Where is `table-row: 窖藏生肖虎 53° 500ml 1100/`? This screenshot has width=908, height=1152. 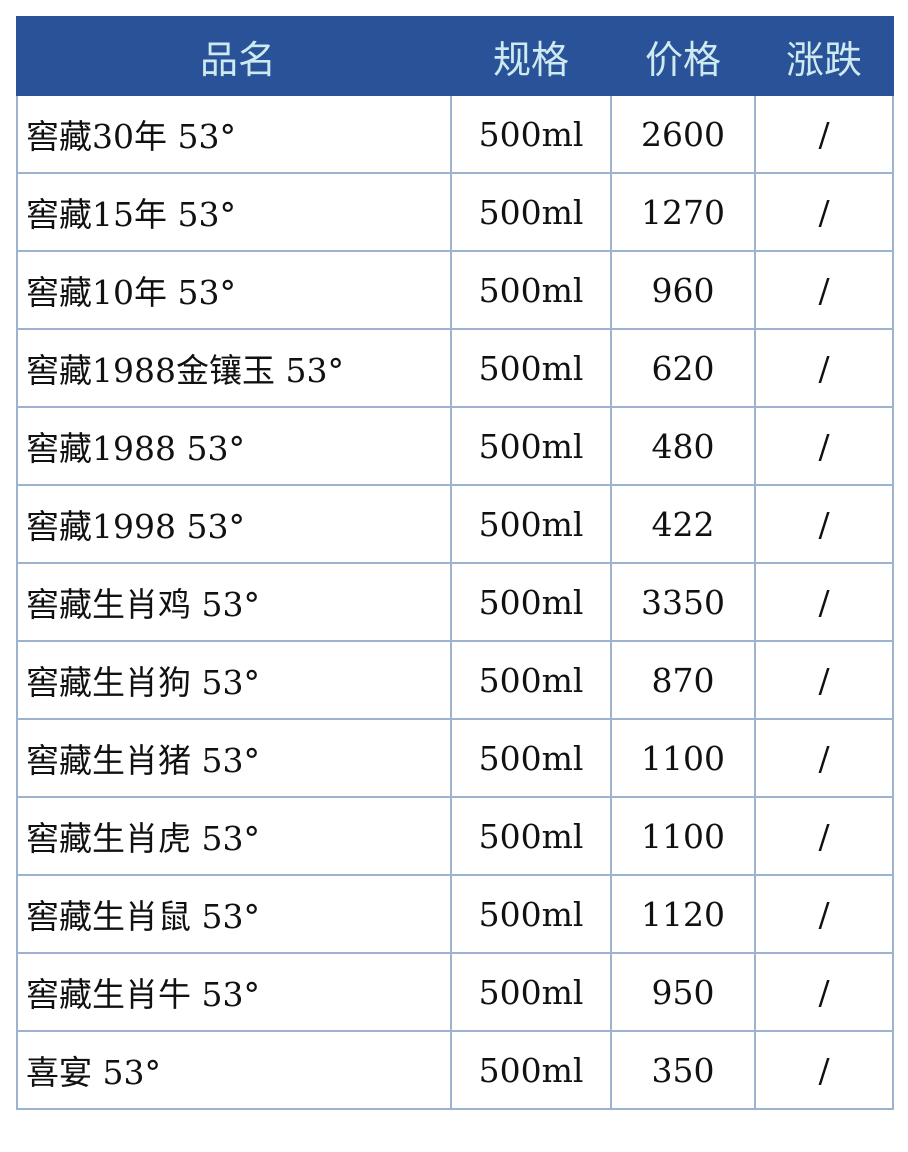 table-row: 窖藏生肖虎 53° 500ml 1100/ is located at coordinates (455, 836).